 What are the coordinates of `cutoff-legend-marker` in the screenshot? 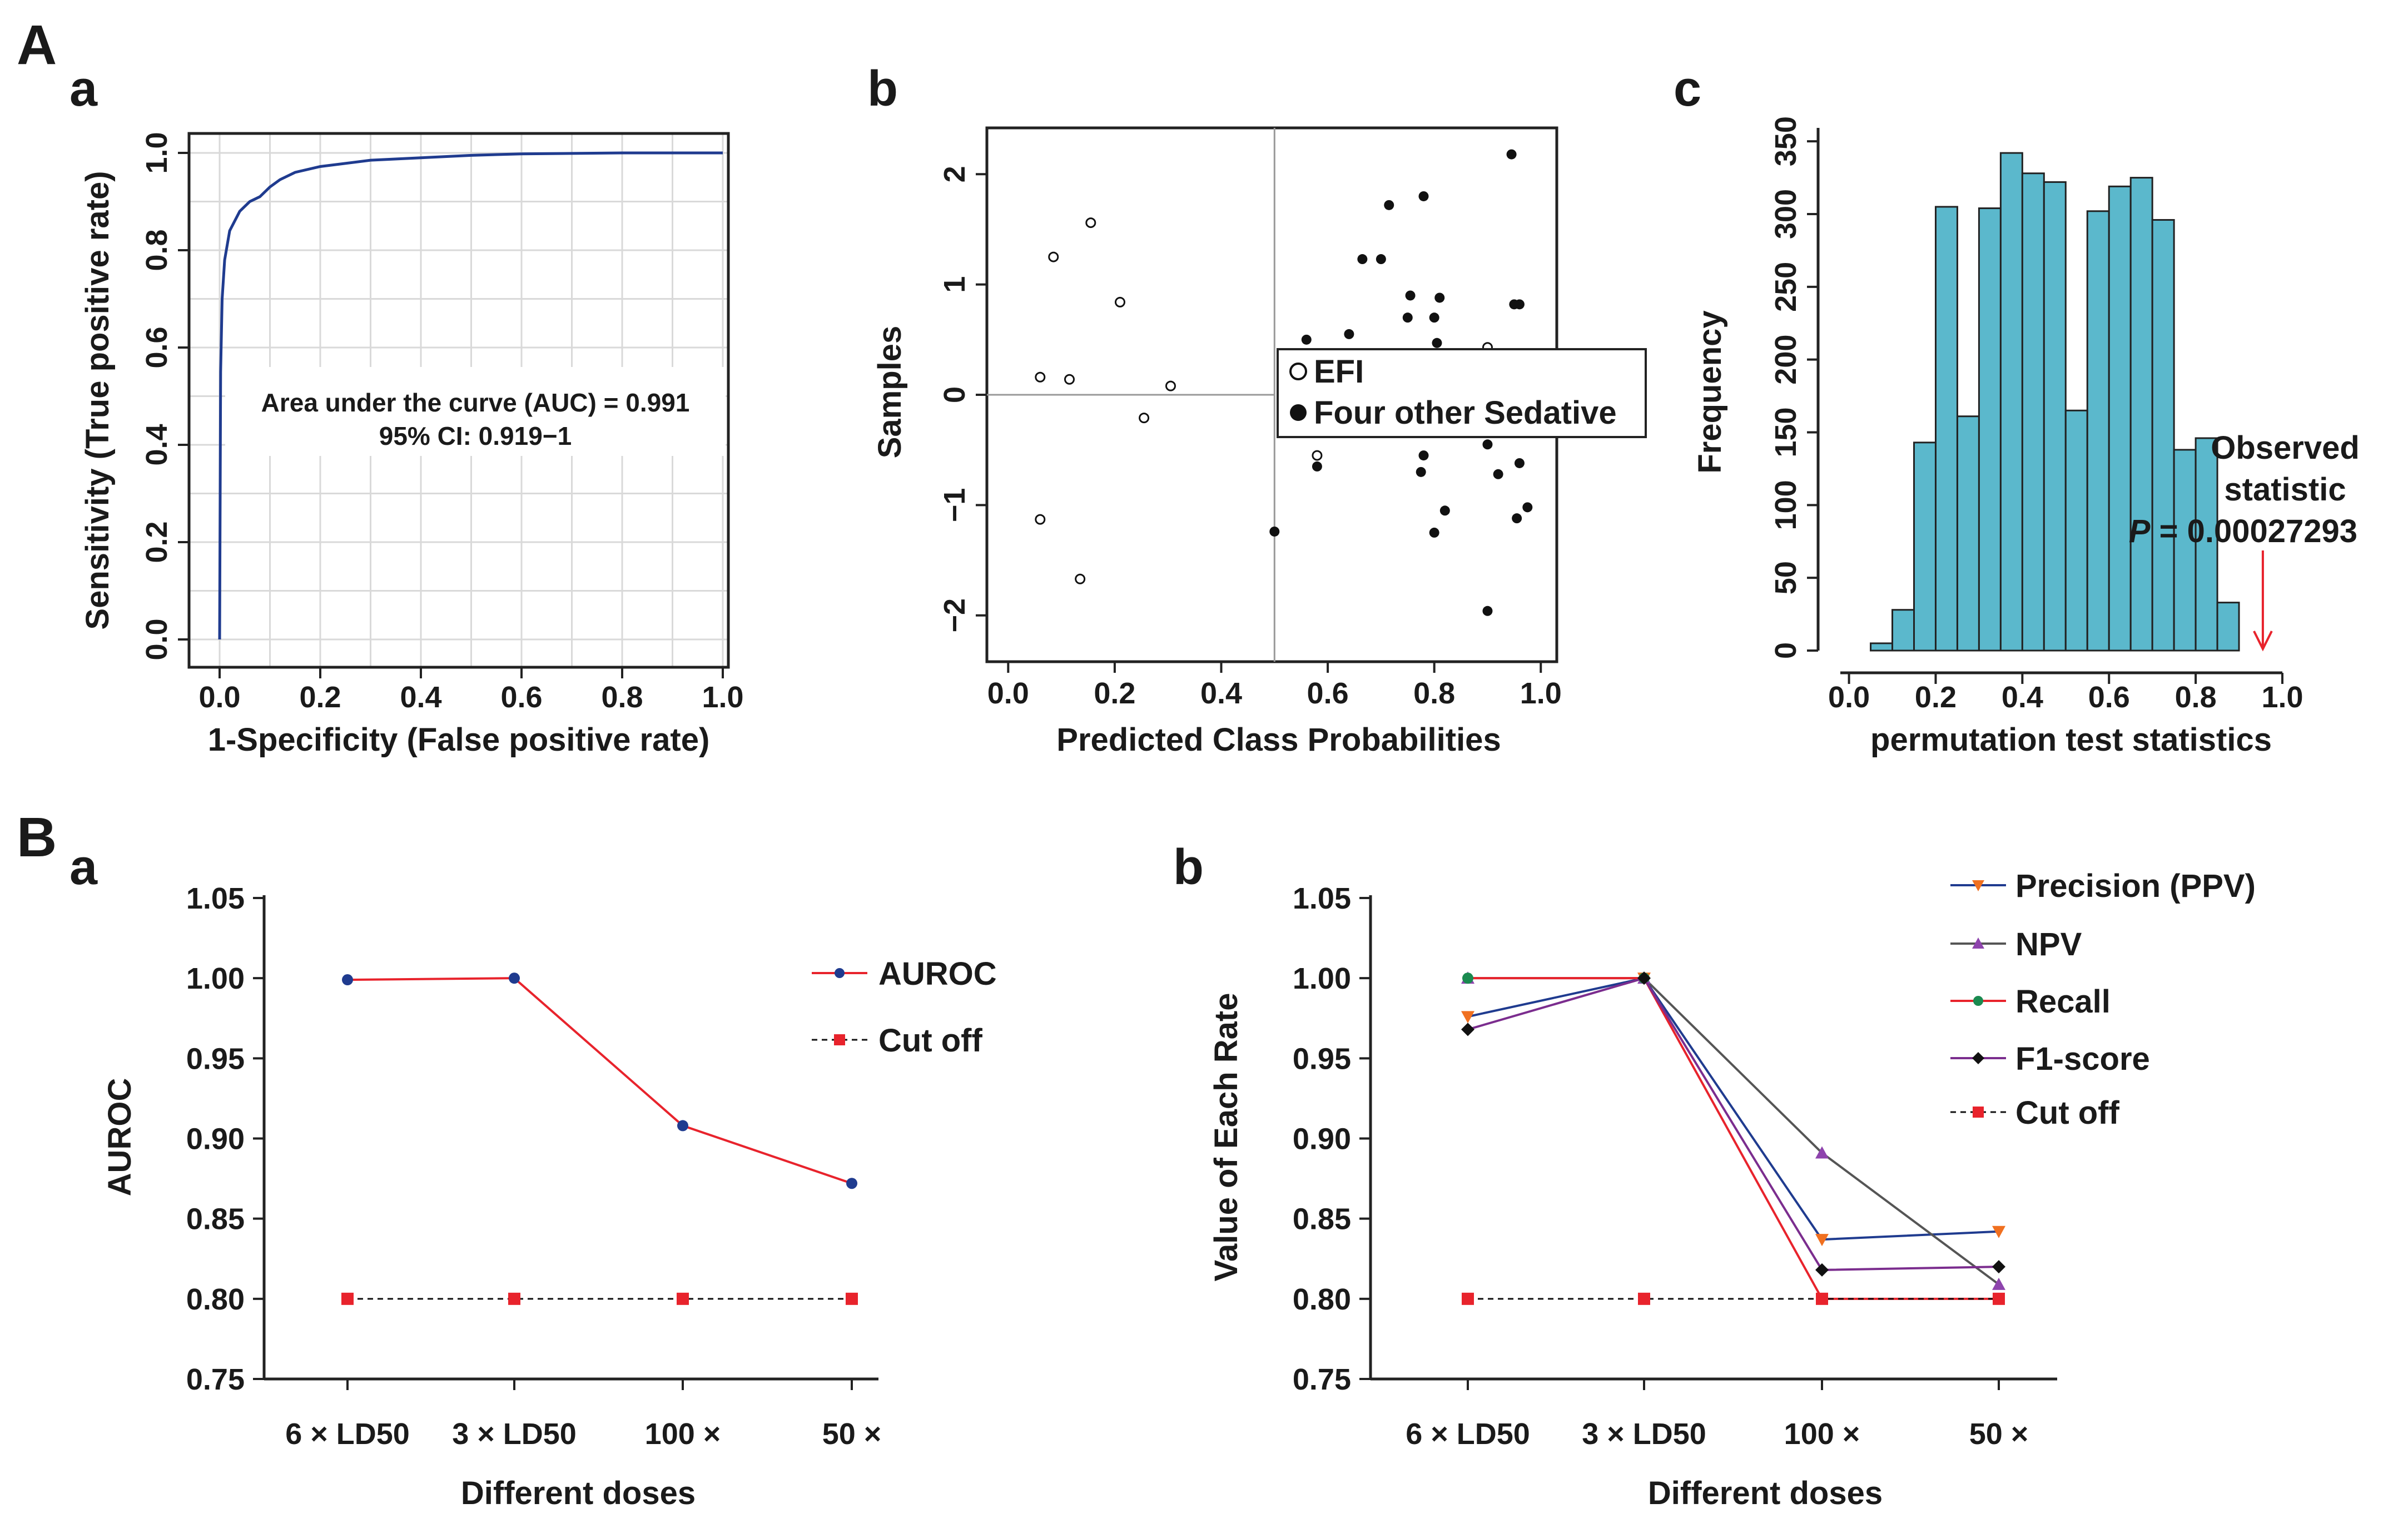 It's located at (839, 1039).